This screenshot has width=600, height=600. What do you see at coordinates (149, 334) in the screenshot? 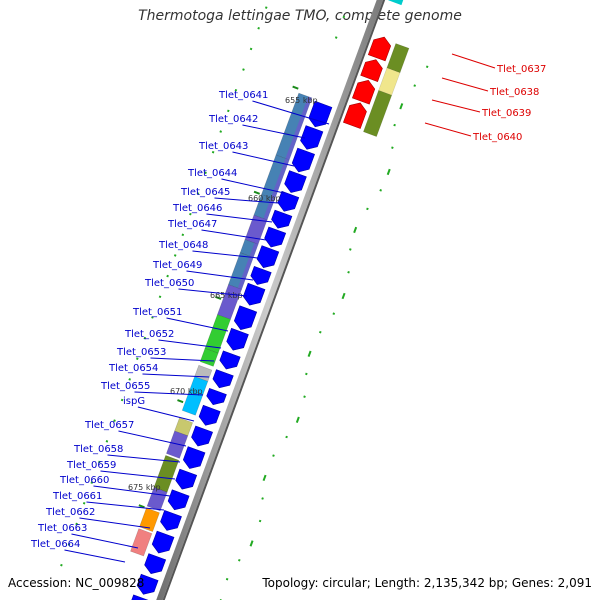
I see `forward-gene-label: Tlet_0652` at bounding box center [149, 334].